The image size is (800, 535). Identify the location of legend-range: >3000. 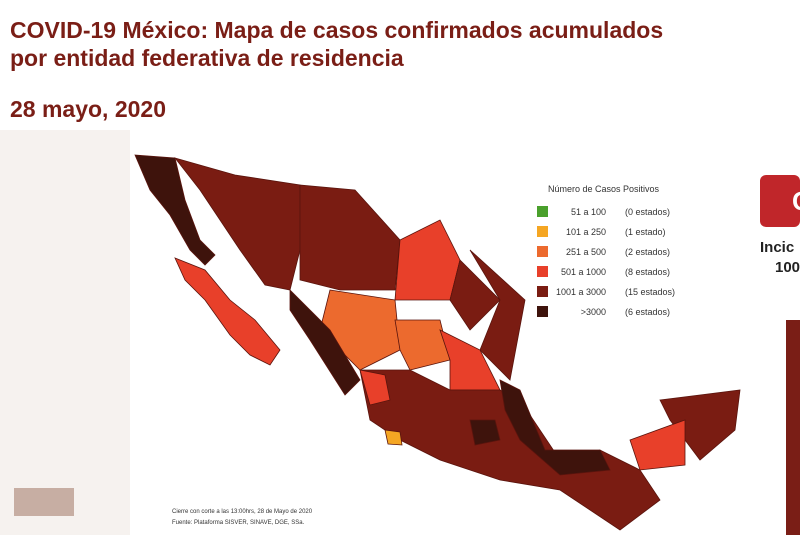
(593, 312).